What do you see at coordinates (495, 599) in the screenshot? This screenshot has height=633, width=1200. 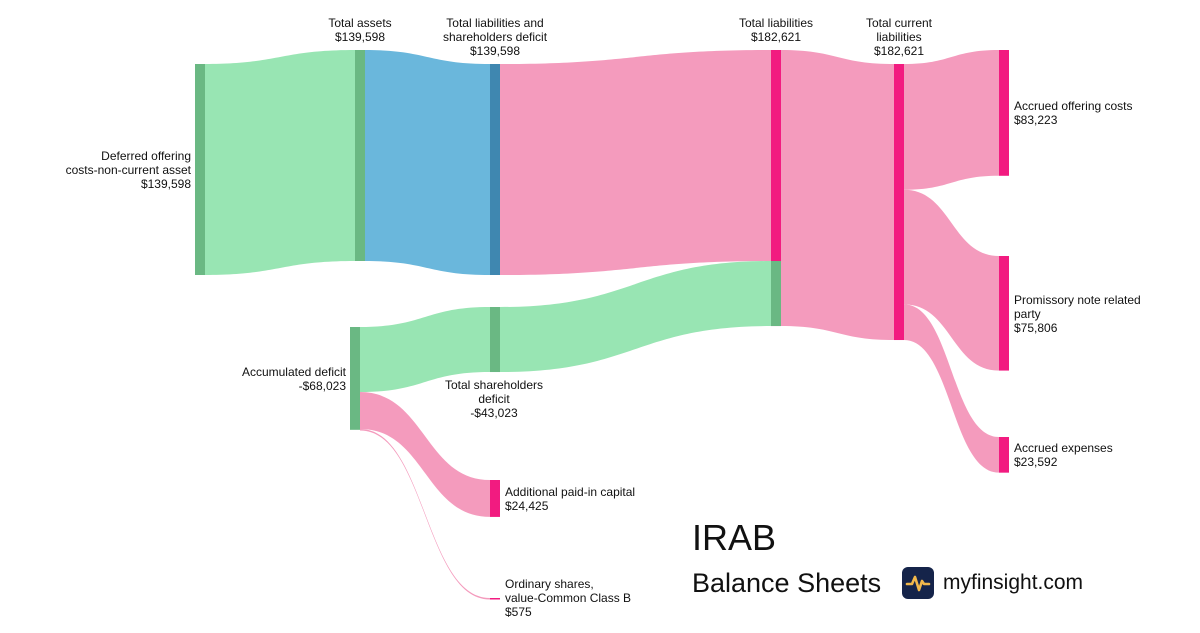 I see `node-ordinary` at bounding box center [495, 599].